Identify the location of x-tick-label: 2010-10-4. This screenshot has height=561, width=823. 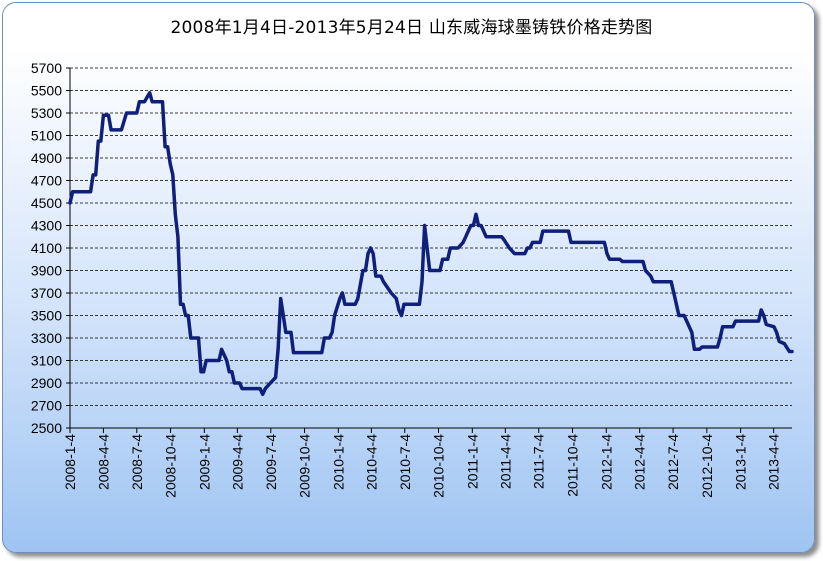
(439, 466).